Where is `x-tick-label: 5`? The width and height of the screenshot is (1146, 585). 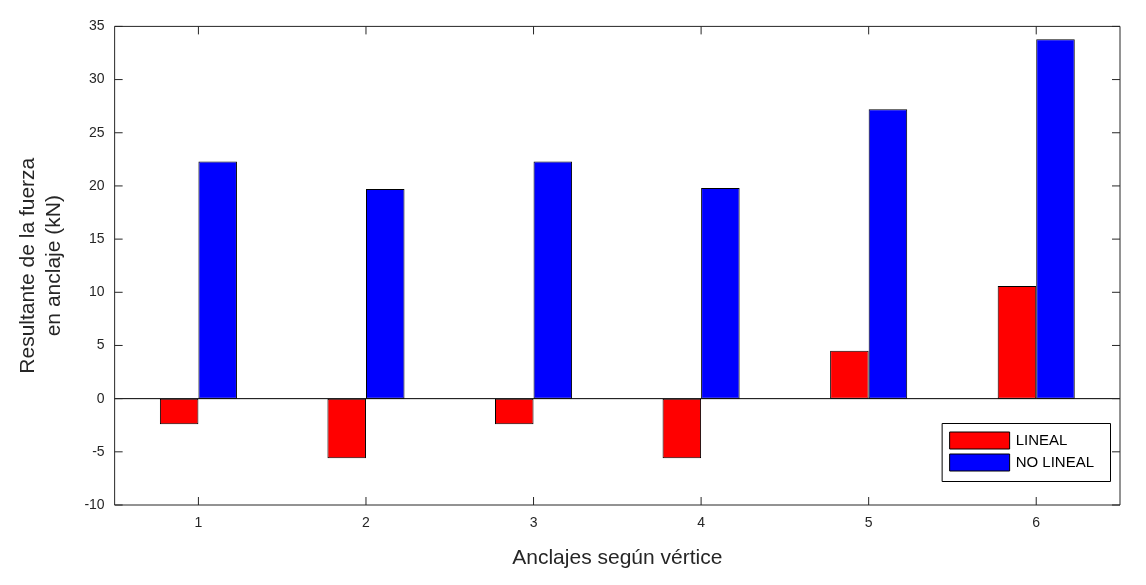 x-tick-label: 5 is located at coordinates (868, 522).